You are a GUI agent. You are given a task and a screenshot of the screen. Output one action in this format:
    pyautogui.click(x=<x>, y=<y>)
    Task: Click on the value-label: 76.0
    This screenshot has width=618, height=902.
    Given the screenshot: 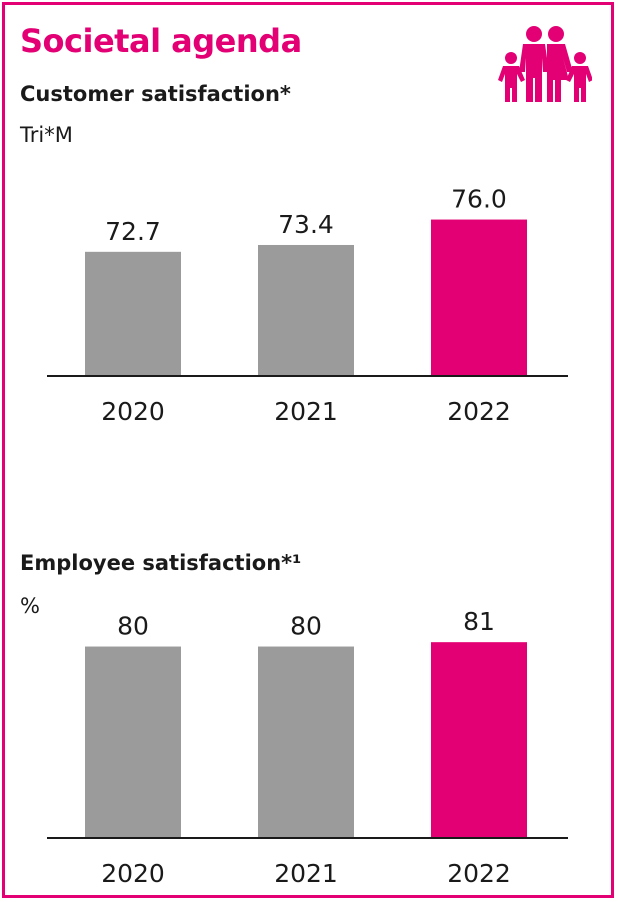 What is the action you would take?
    pyautogui.click(x=479, y=199)
    